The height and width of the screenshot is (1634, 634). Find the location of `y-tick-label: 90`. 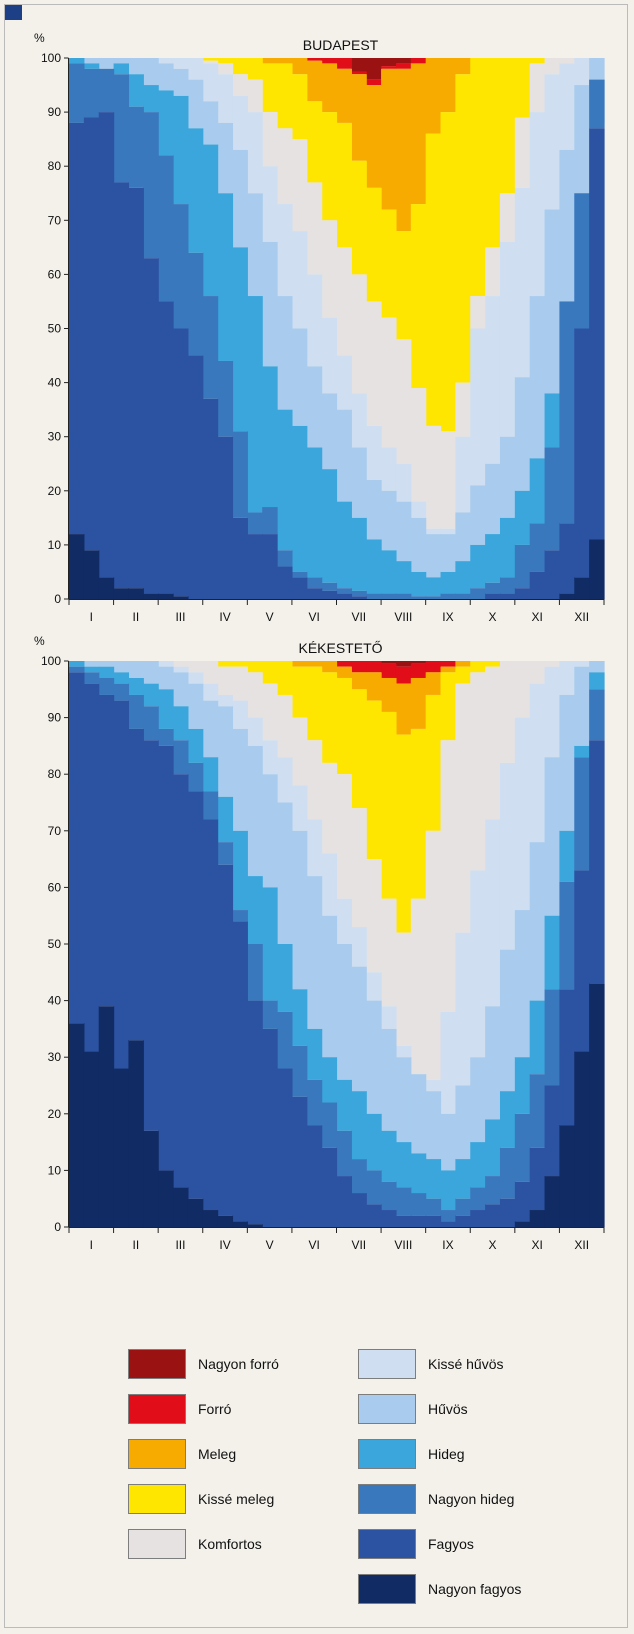

y-tick-label: 90 is located at coordinates (55, 112).